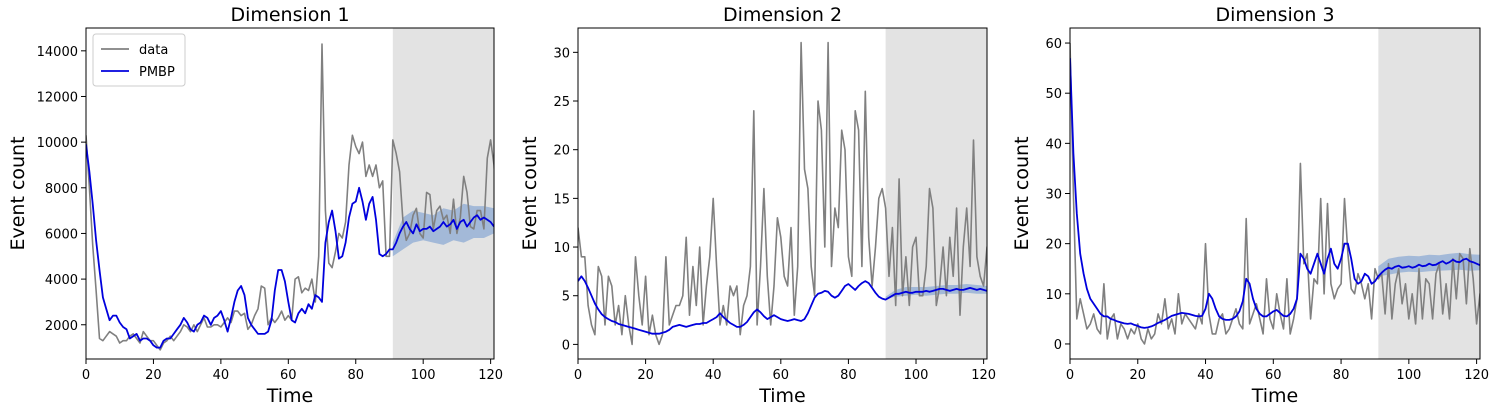  I want to click on y-tick-label: 40, so click(1053, 144).